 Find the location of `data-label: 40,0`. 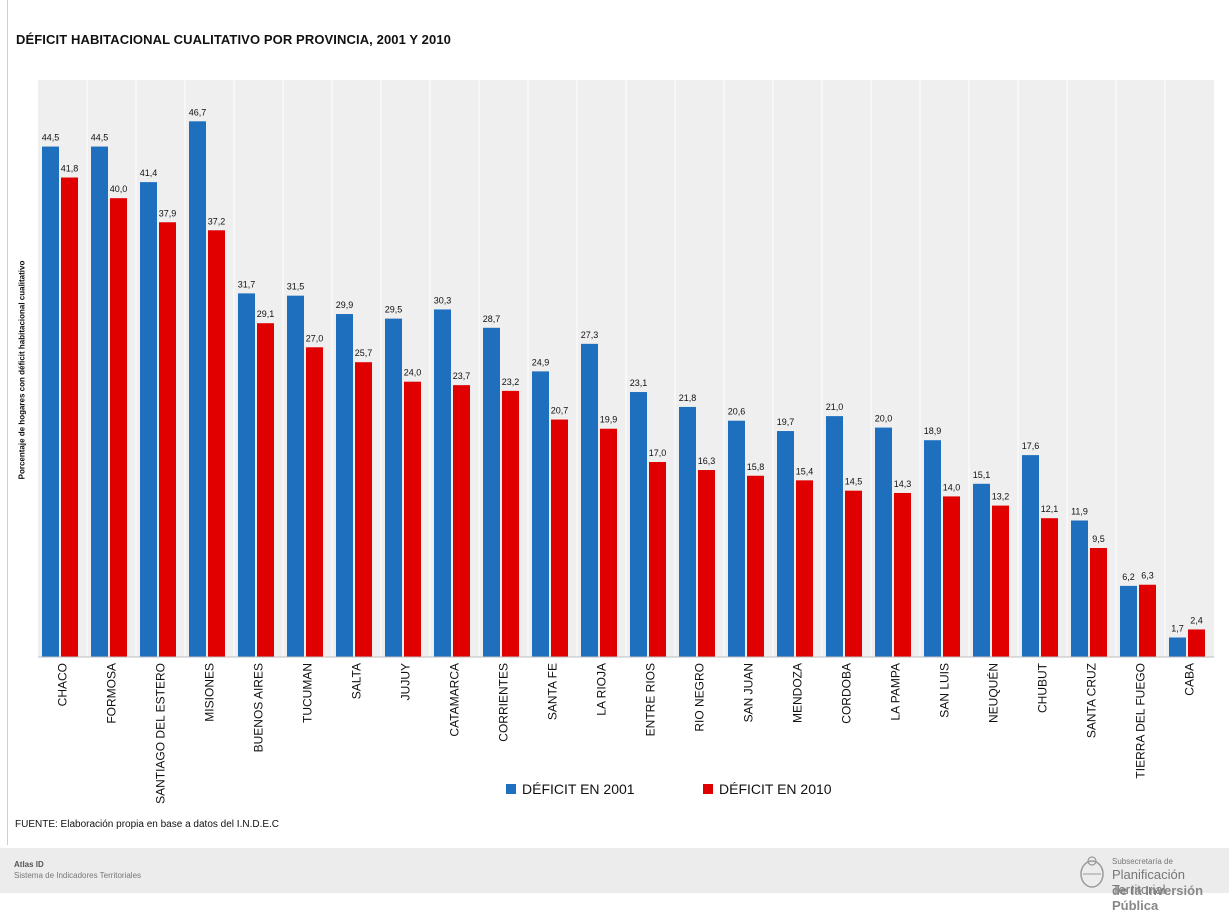

data-label: 40,0 is located at coordinates (119, 189).